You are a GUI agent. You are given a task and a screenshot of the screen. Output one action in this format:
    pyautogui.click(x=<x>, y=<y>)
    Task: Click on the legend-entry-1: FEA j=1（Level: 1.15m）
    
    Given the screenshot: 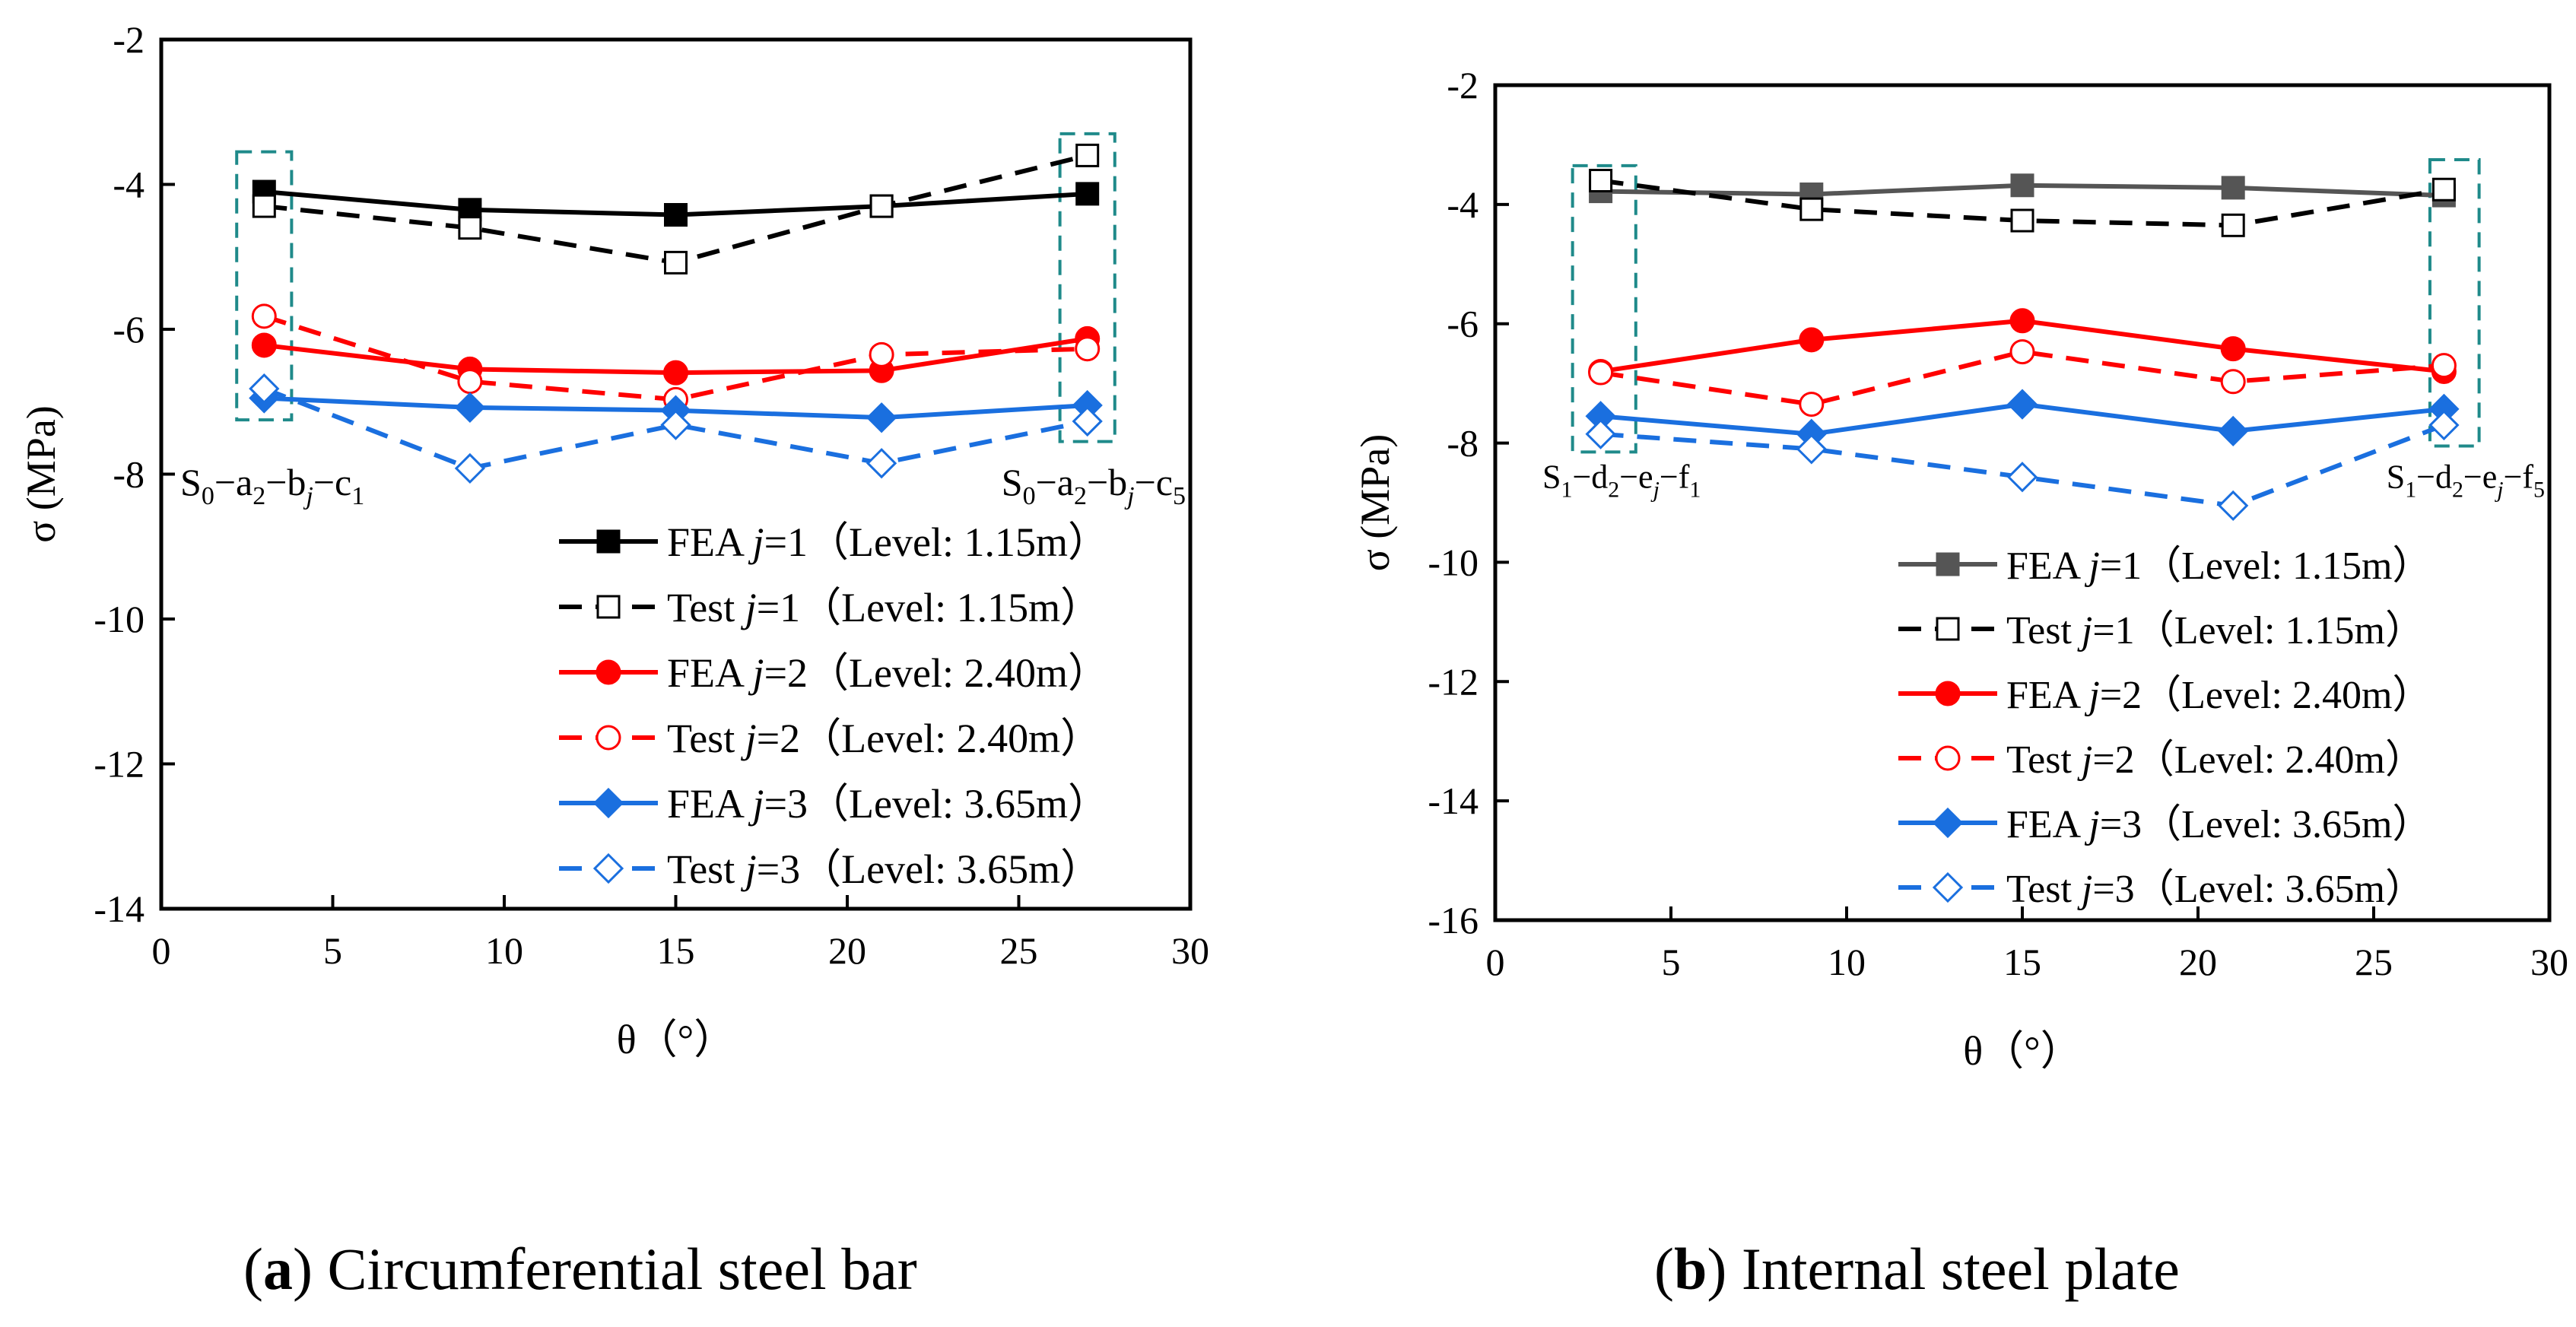 What is the action you would take?
    pyautogui.click(x=2164, y=566)
    